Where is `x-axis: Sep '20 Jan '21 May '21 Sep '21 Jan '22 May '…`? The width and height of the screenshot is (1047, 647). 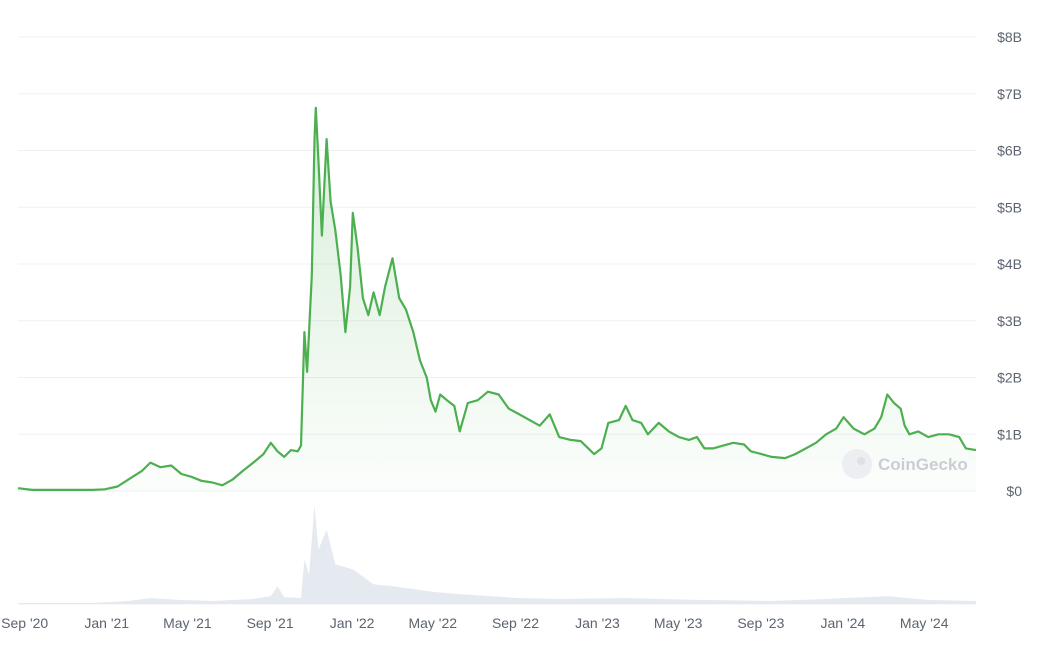 x-axis: Sep '20 Jan '21 May '21 Sep '21 Jan '22 May '… is located at coordinates (475, 623).